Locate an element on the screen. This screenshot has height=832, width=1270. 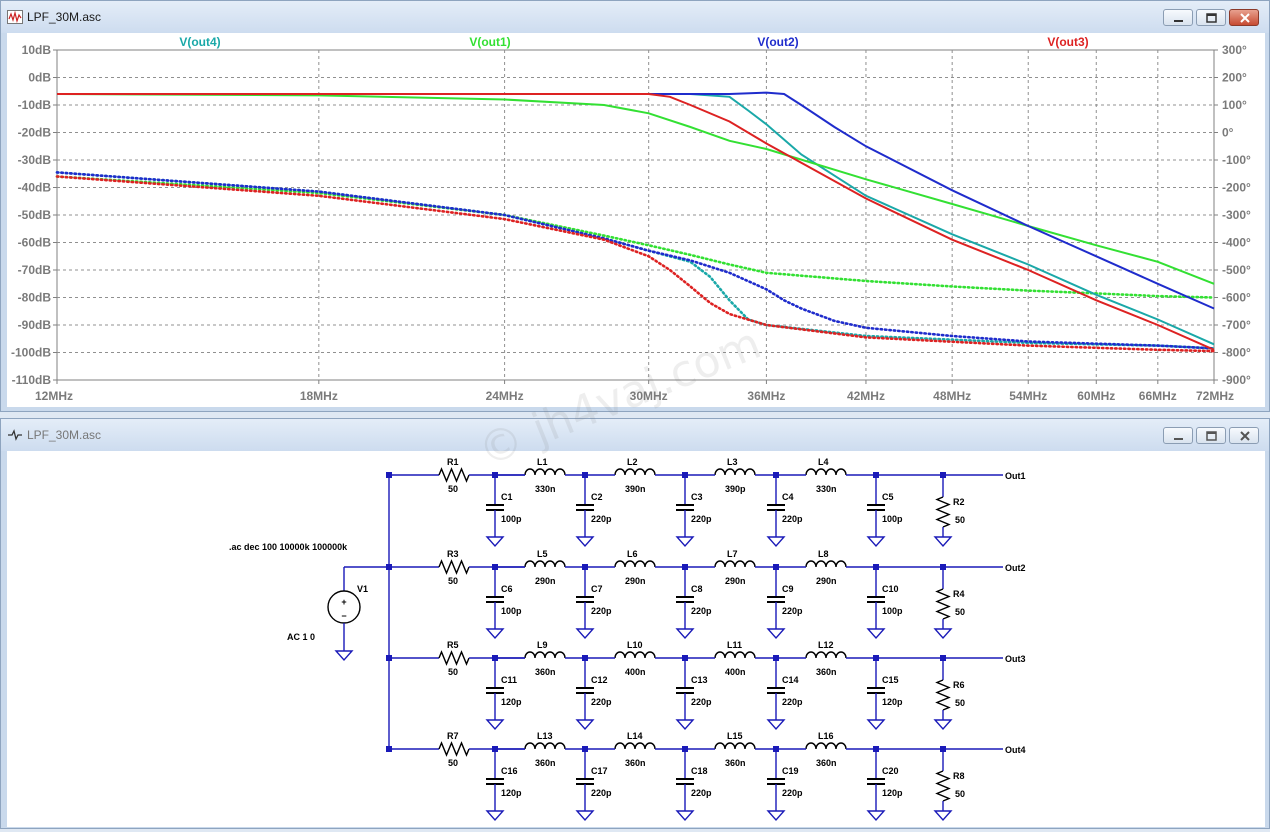
y-right-tick-label: -300° is located at coordinates (1236, 215).